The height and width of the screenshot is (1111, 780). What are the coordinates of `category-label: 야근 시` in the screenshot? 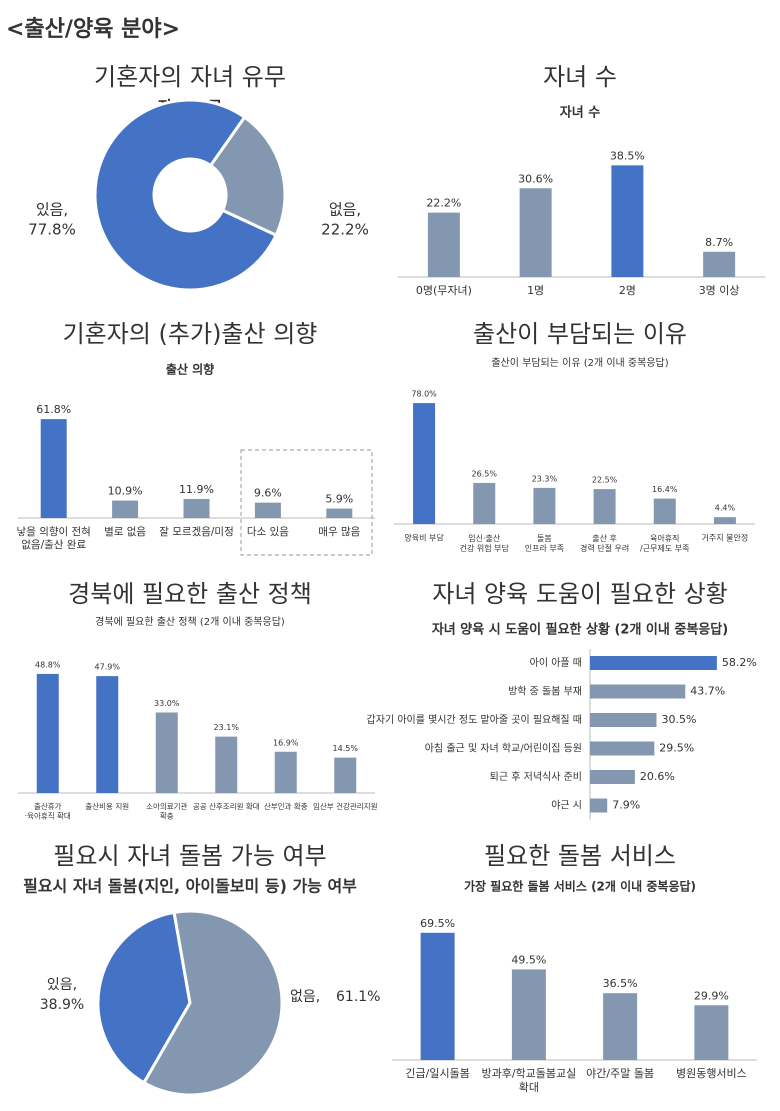 It's located at (566, 806).